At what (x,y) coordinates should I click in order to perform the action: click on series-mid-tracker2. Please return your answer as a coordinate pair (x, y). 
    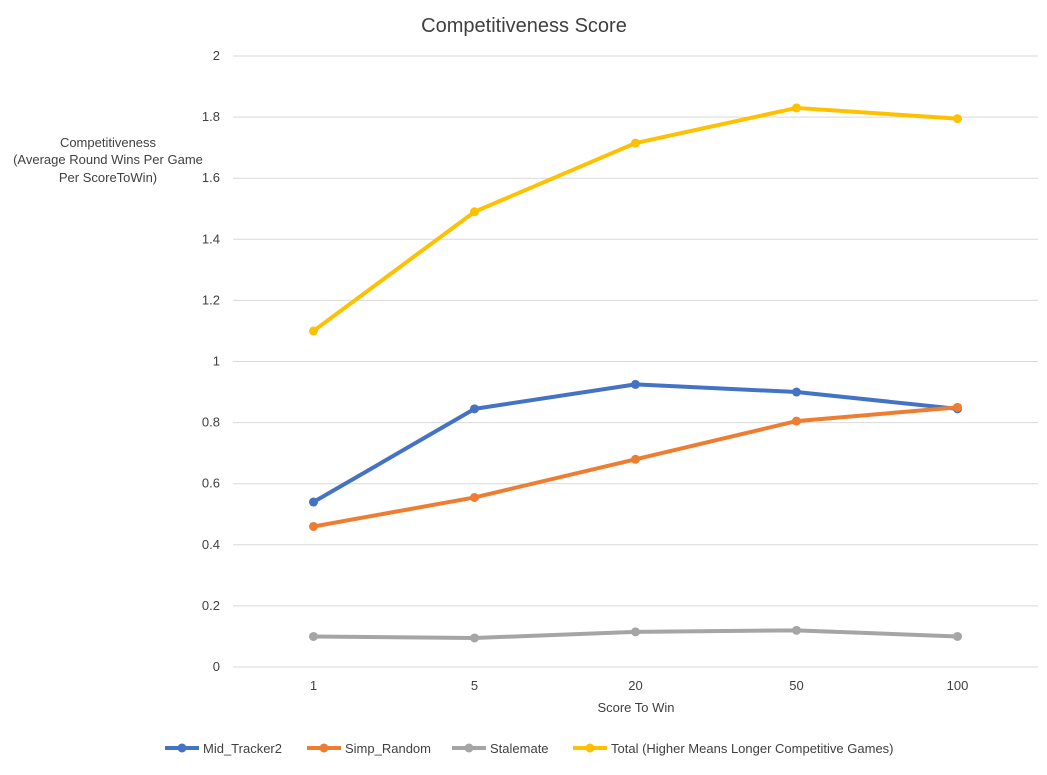
    Looking at the image, I should click on (635, 443).